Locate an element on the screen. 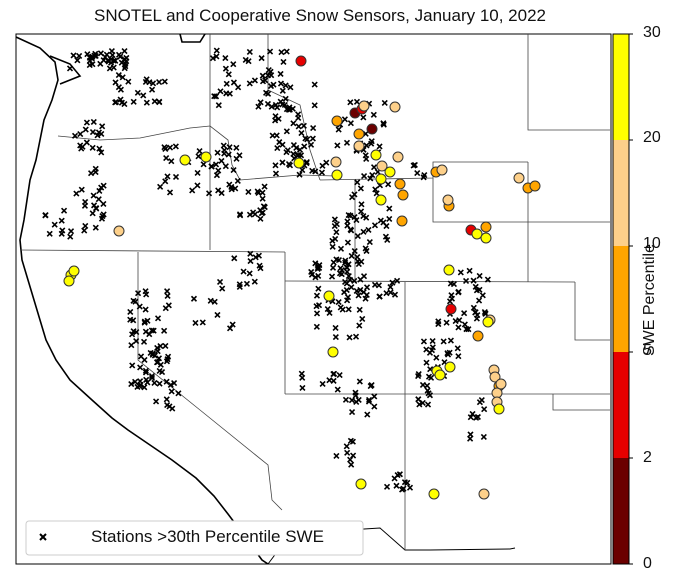  colorbar-tick-20: 20 is located at coordinates (652, 137).